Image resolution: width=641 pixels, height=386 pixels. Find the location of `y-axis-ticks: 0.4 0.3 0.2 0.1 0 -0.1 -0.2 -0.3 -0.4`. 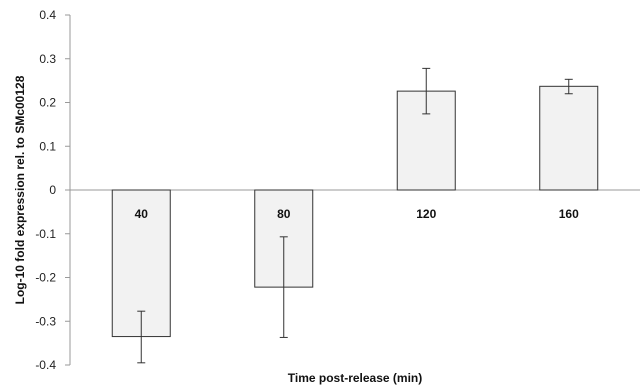

y-axis-ticks: 0.4 0.3 0.2 0.1 0 -0.1 -0.2 -0.3 -0.4 is located at coordinates (52, 190).